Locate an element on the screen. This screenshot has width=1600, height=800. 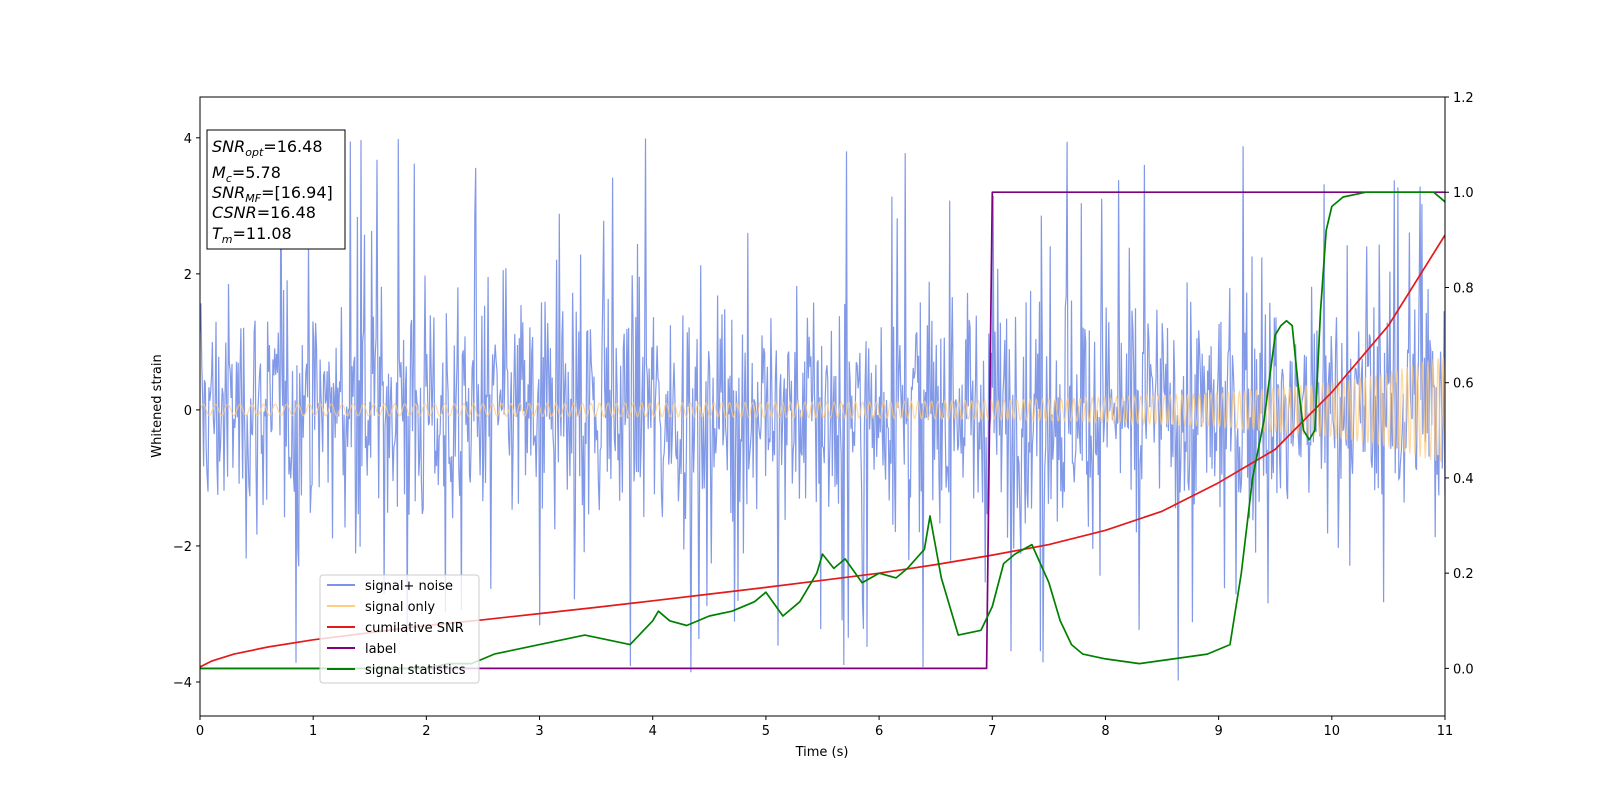
series-signal-only is located at coordinates (822, 409).